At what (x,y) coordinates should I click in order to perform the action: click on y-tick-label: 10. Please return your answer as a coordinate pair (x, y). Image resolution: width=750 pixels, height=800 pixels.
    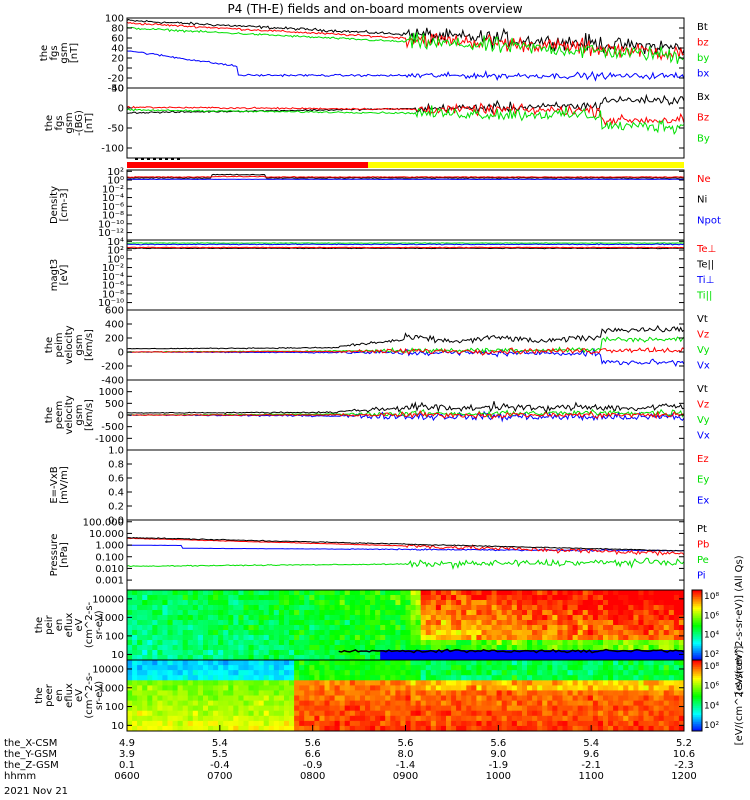
    Looking at the image, I should click on (117, 655).